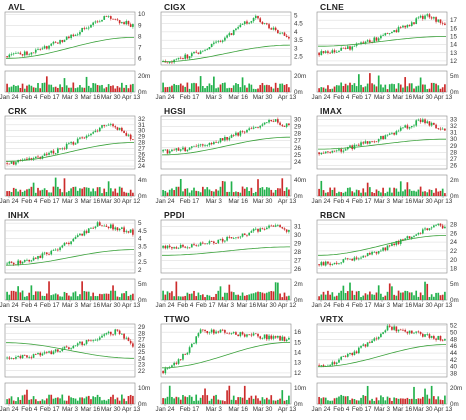  What do you see at coordinates (382, 201) in the screenshot?
I see `x-tick-label: Mar 3` at bounding box center [382, 201].